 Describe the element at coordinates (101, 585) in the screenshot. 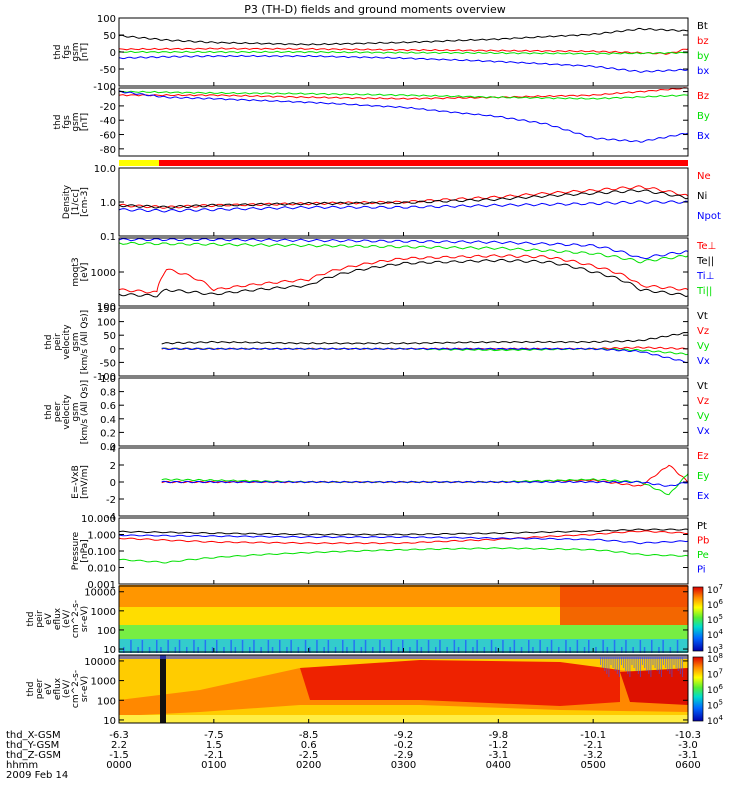

I see `y-tick-label: 0.001` at that location.